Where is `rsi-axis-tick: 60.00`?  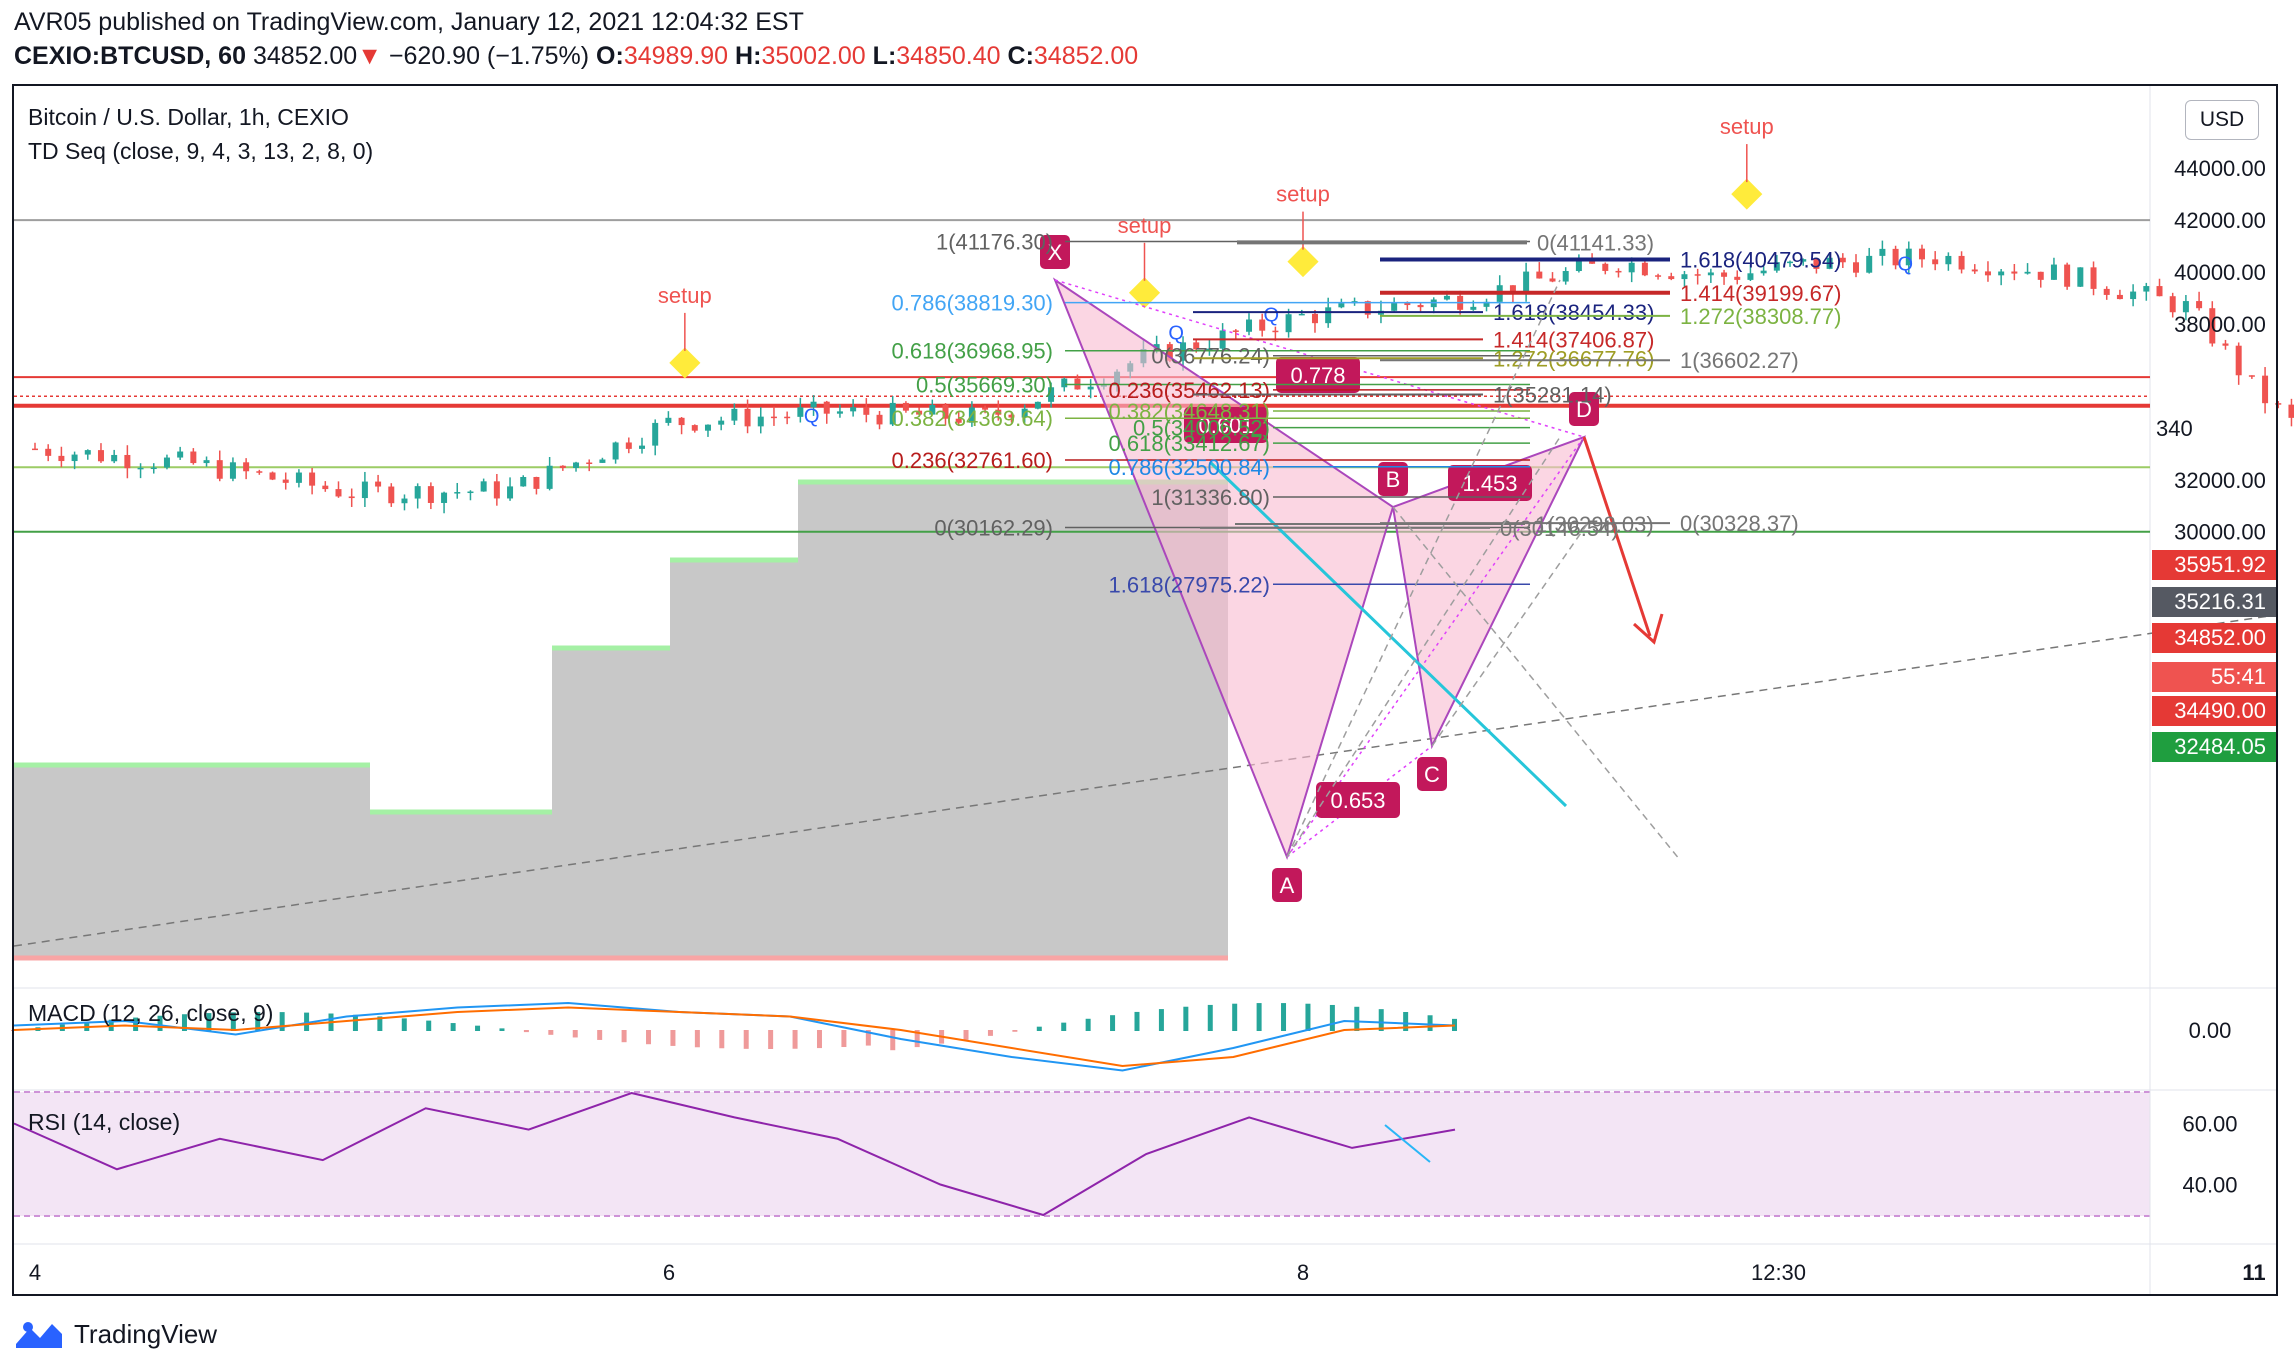 rsi-axis-tick: 60.00 is located at coordinates (2209, 1124).